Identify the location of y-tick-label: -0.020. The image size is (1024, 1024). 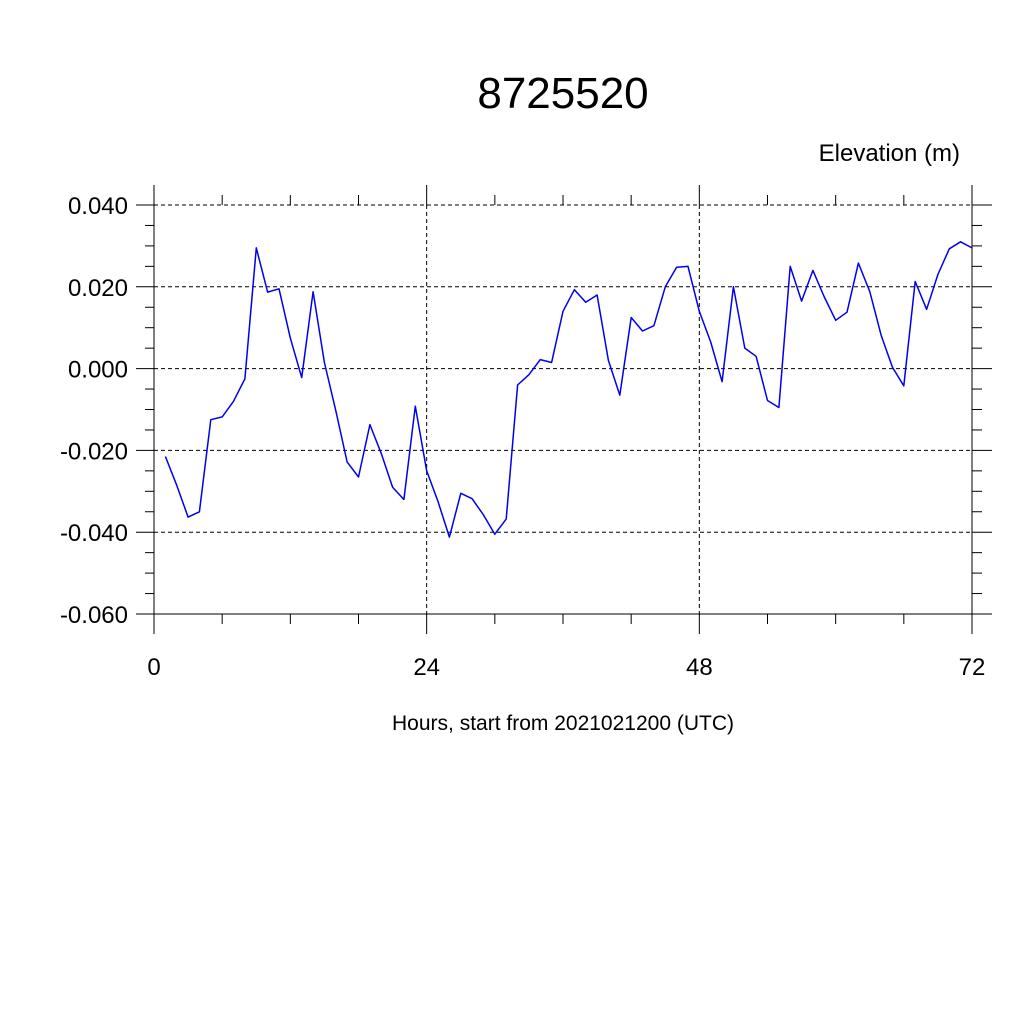
(94, 451).